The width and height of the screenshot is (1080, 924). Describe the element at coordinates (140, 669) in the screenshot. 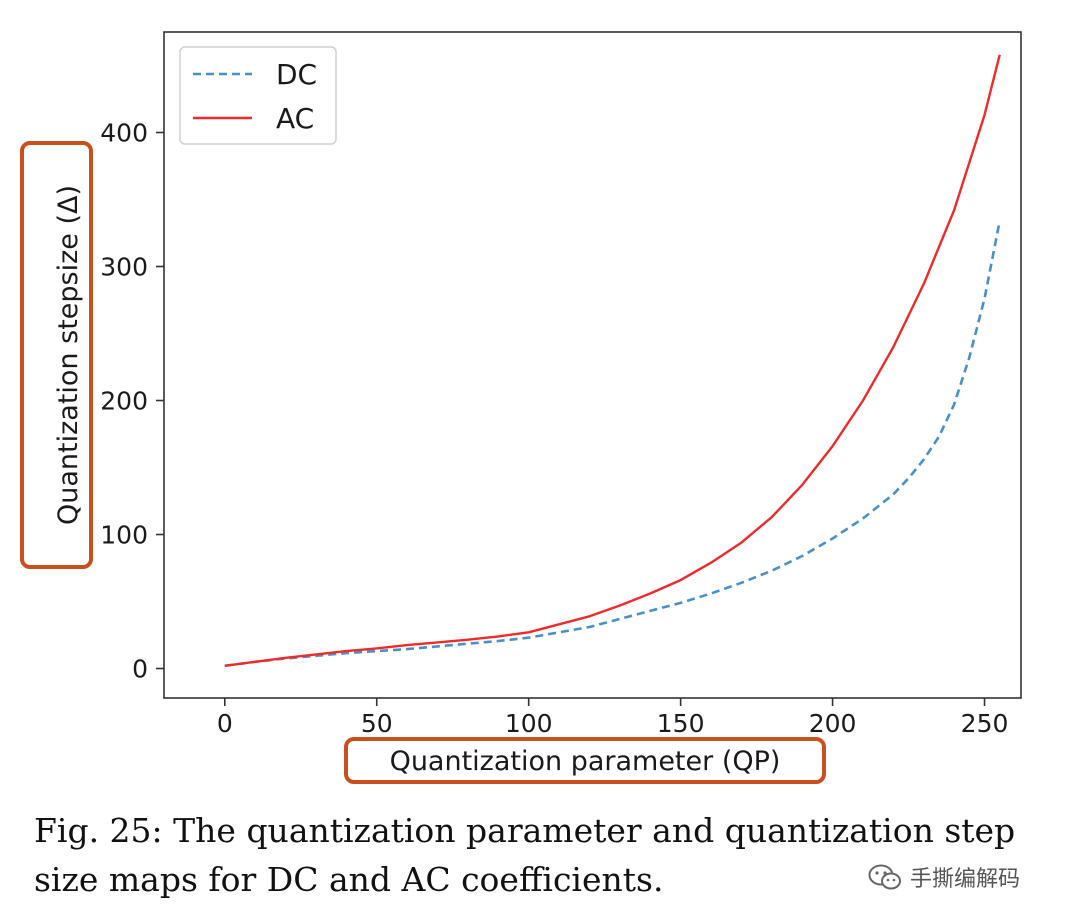

I see `y-tick-label: 0` at that location.